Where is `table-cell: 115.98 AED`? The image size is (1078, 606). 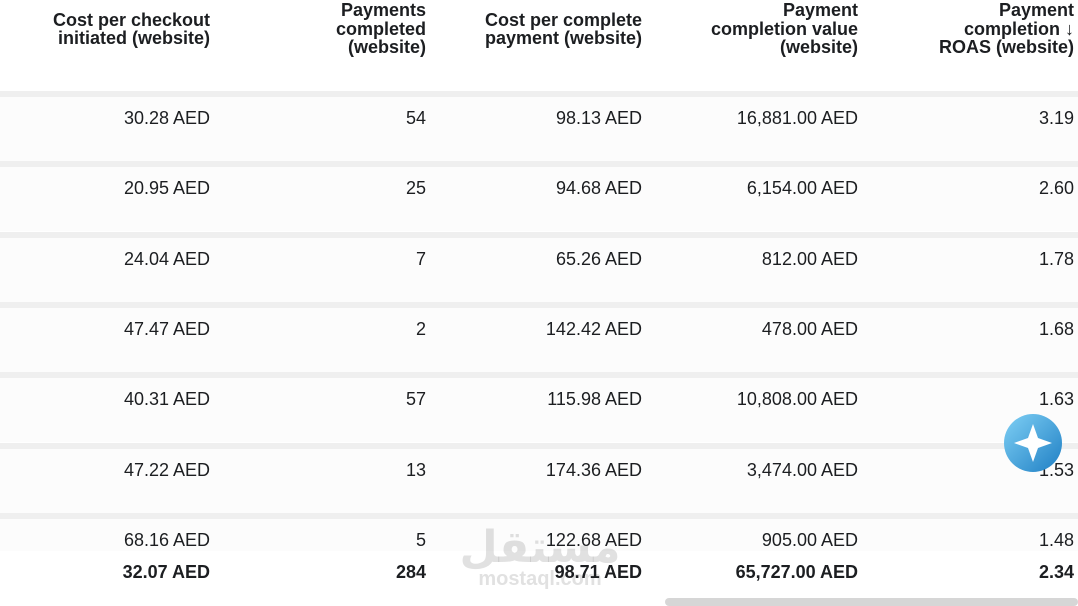
table-cell: 115.98 AED is located at coordinates (594, 399).